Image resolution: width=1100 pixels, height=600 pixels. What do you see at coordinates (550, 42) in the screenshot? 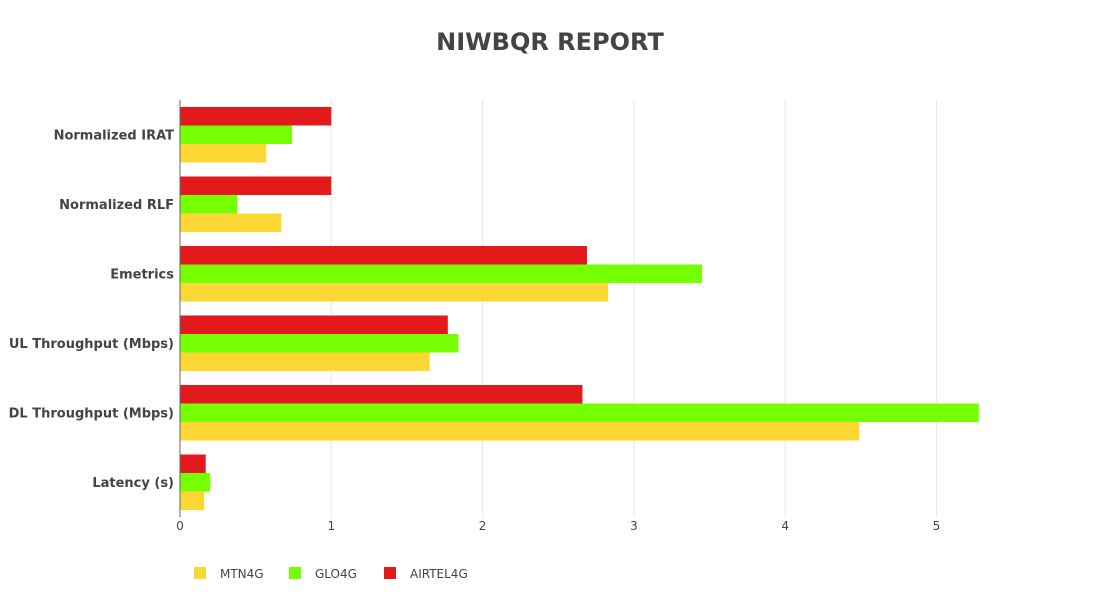
I see `chart-title: NIWBQR REPORT` at bounding box center [550, 42].